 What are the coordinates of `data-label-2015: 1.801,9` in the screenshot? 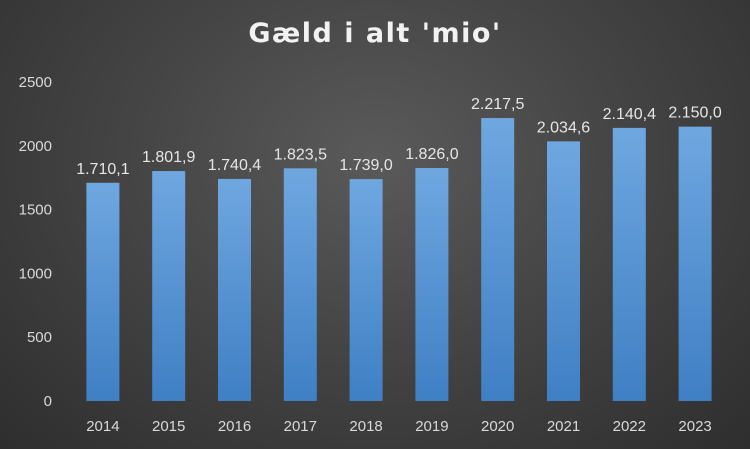 It's located at (168, 157).